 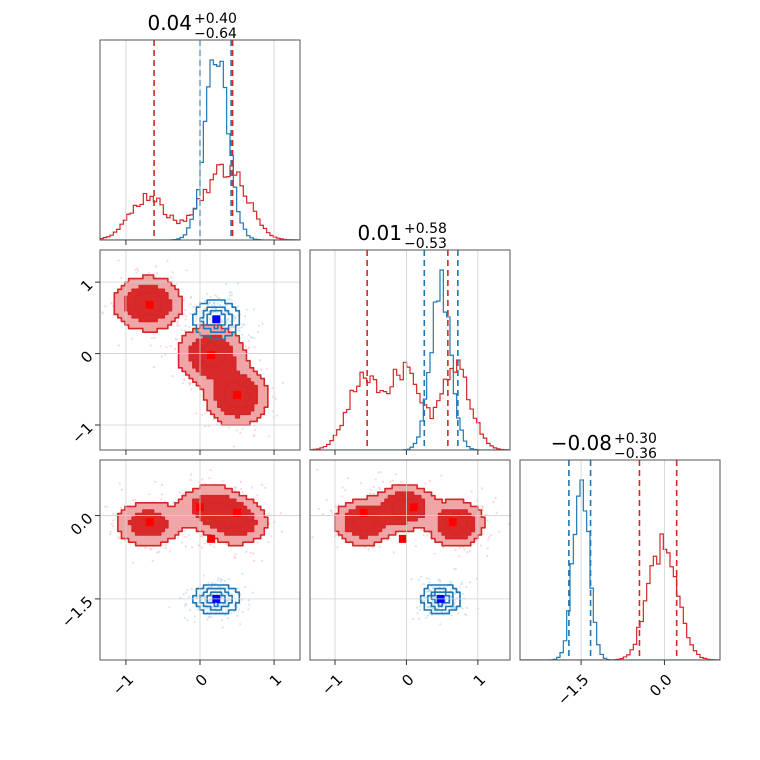 I want to click on title-plus: +0.30, so click(x=635, y=439).